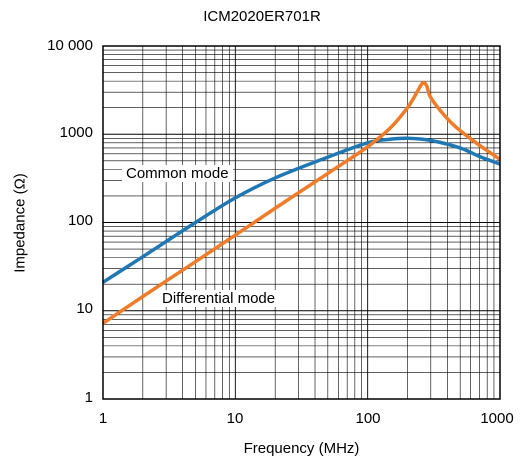  What do you see at coordinates (219, 298) in the screenshot?
I see `differential-mode-label: Differential mode` at bounding box center [219, 298].